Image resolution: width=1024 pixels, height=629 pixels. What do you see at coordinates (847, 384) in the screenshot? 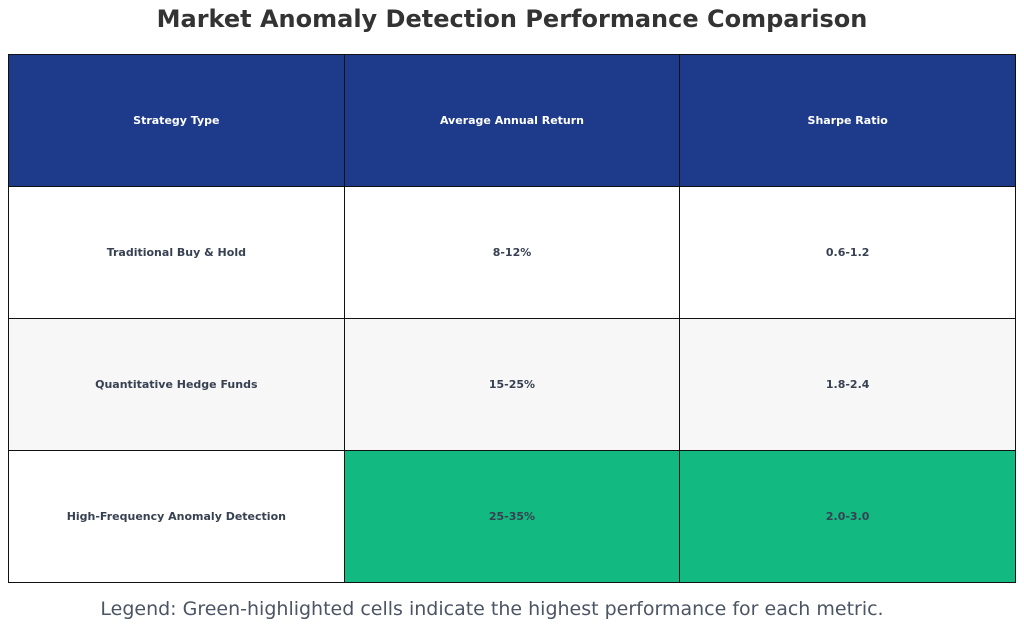
I see `table-cell-sharpe: 1.8-2.4` at bounding box center [847, 384].